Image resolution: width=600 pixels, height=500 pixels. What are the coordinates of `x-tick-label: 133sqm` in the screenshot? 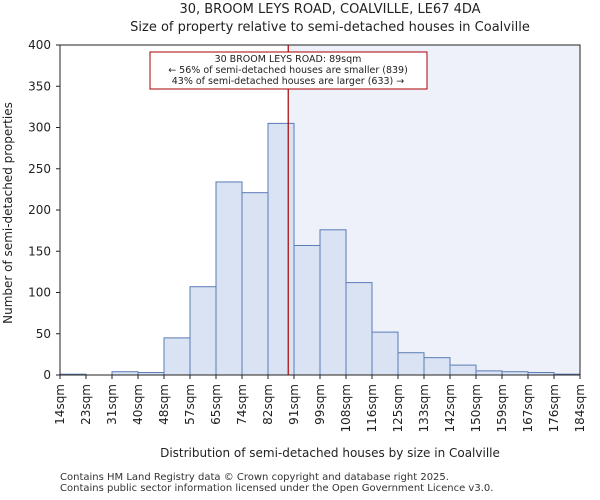 It's located at (424, 408).